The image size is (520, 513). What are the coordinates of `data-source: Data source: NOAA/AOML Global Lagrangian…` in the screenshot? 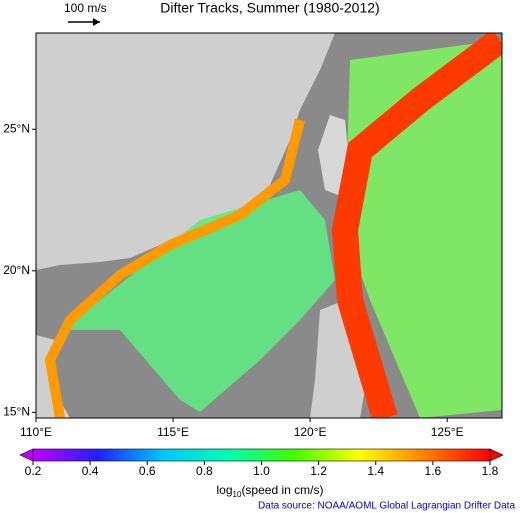 It's located at (386, 506).